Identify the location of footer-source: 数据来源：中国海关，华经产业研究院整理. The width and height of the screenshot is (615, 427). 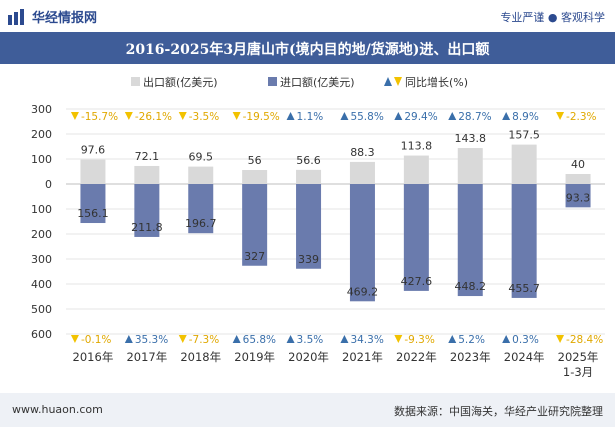
(498, 411).